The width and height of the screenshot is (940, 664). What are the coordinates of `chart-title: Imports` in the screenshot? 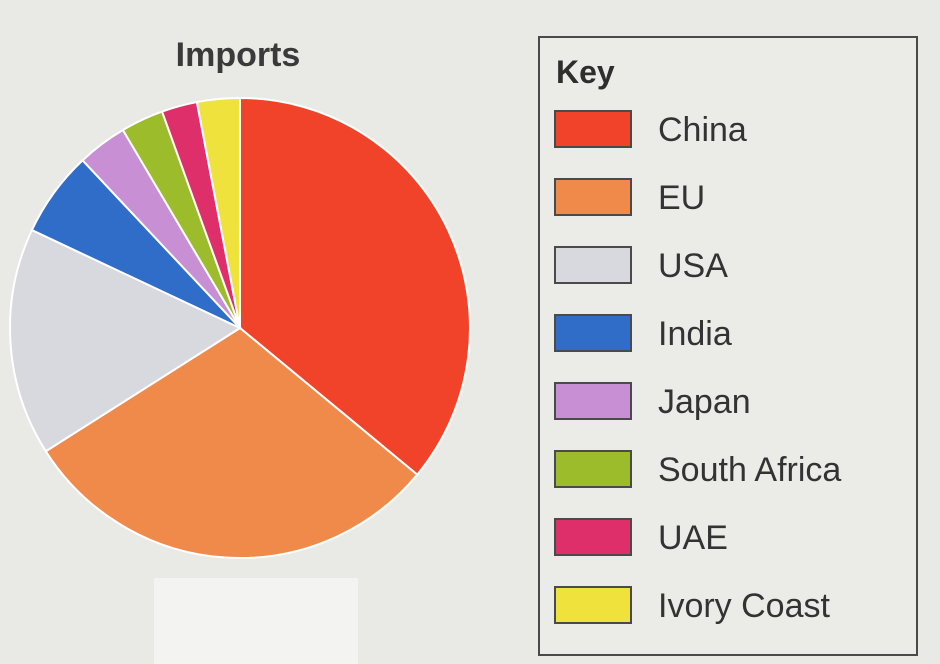 It's located at (238, 55).